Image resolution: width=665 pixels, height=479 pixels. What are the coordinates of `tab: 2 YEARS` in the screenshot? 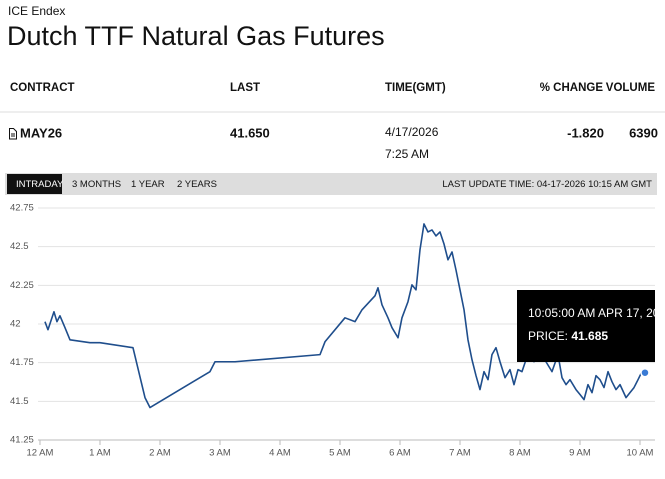 It's located at (197, 184).